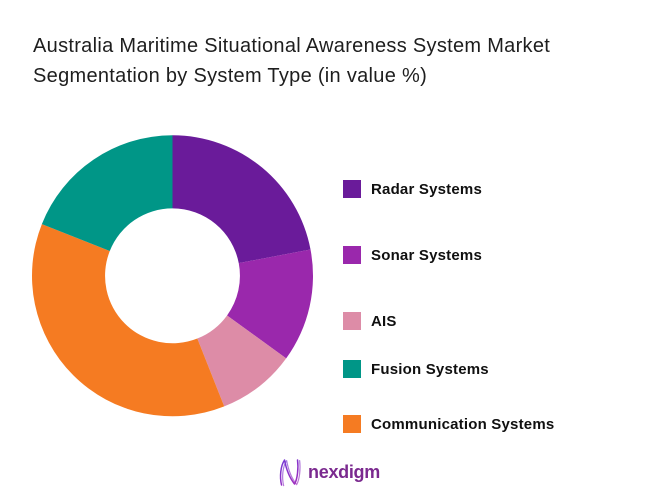 The image size is (657, 495). I want to click on brand-wordmark: nexdigm, so click(344, 471).